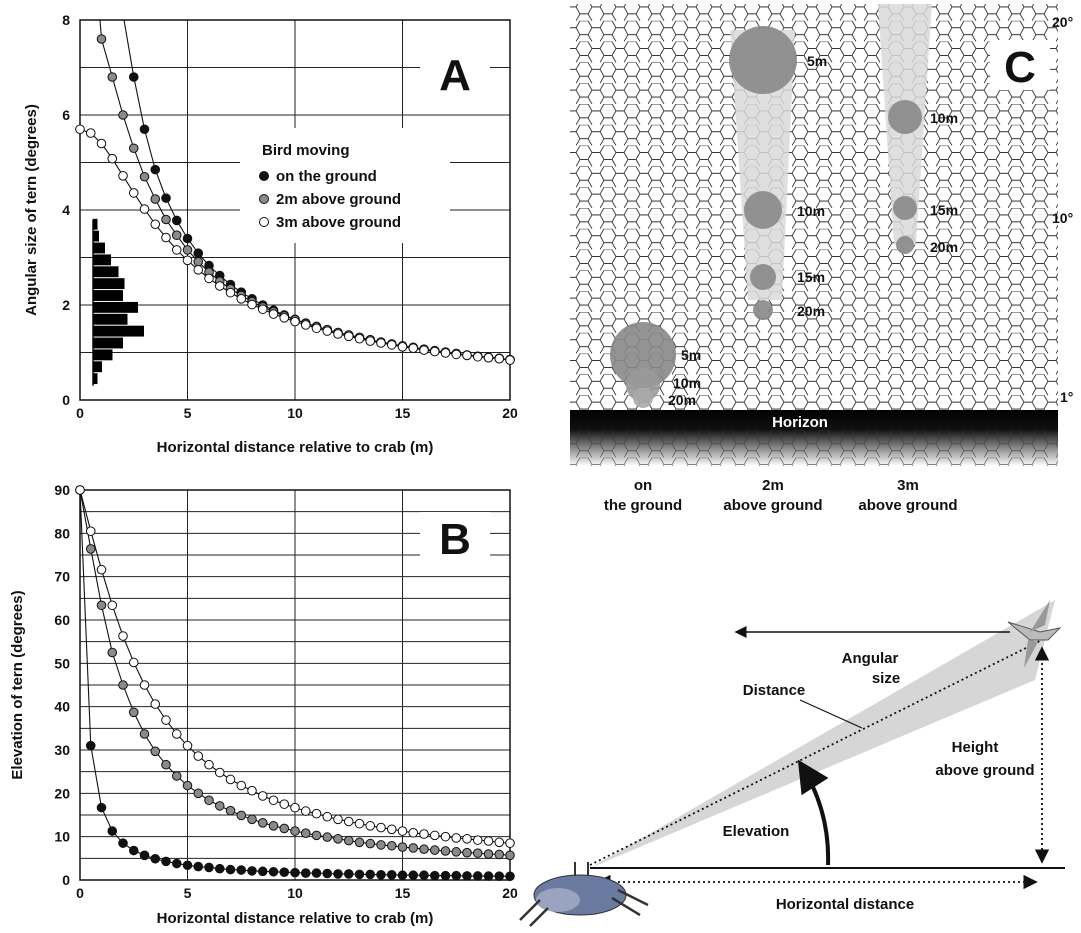 Image resolution: width=1081 pixels, height=933 pixels. What do you see at coordinates (62, 837) in the screenshot?
I see `y-tick-label: 10` at bounding box center [62, 837].